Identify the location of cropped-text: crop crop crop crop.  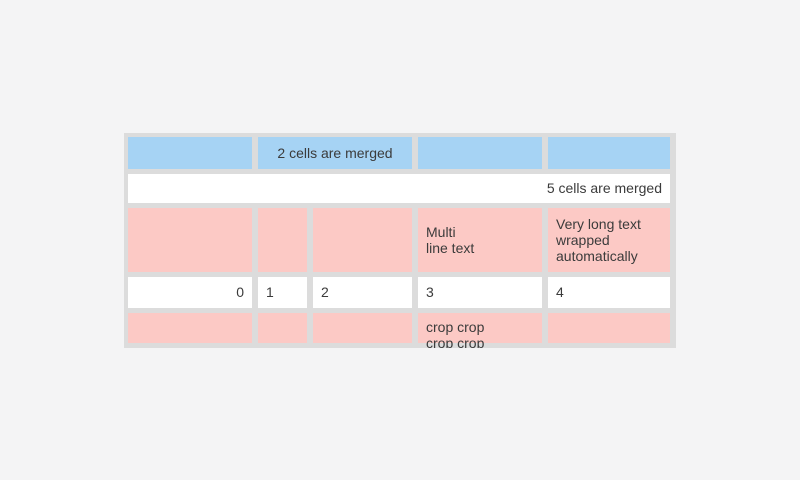
(455, 333).